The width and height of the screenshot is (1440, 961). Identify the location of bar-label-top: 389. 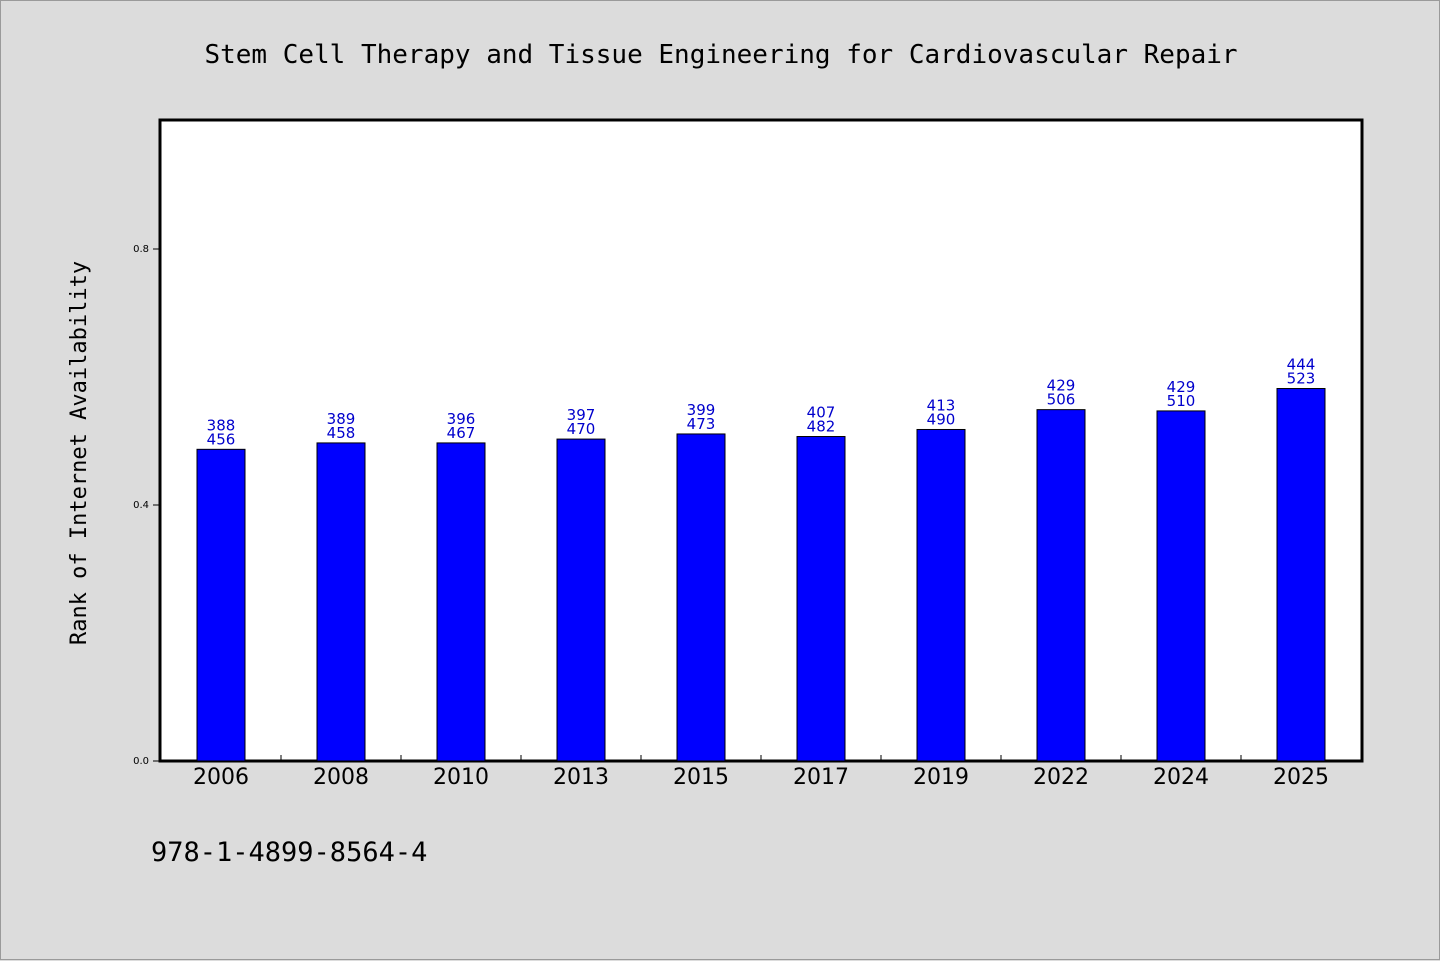
(341, 419).